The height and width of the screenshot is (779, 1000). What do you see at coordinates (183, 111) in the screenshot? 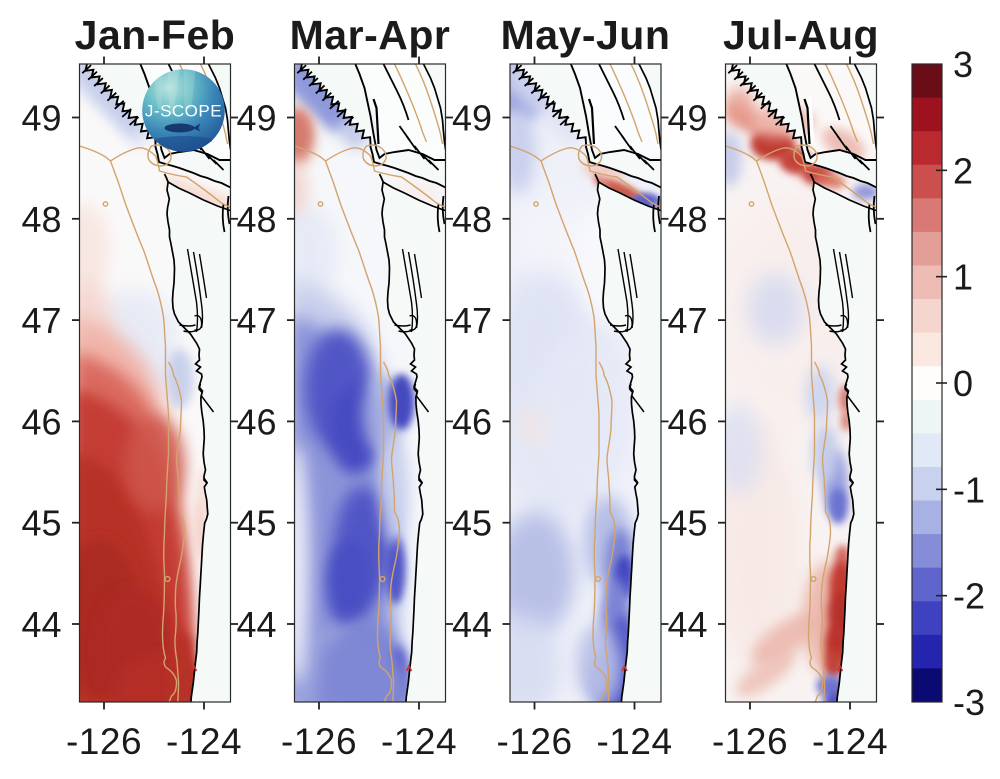
I see `svg-text: J-SCOPE` at bounding box center [183, 111].